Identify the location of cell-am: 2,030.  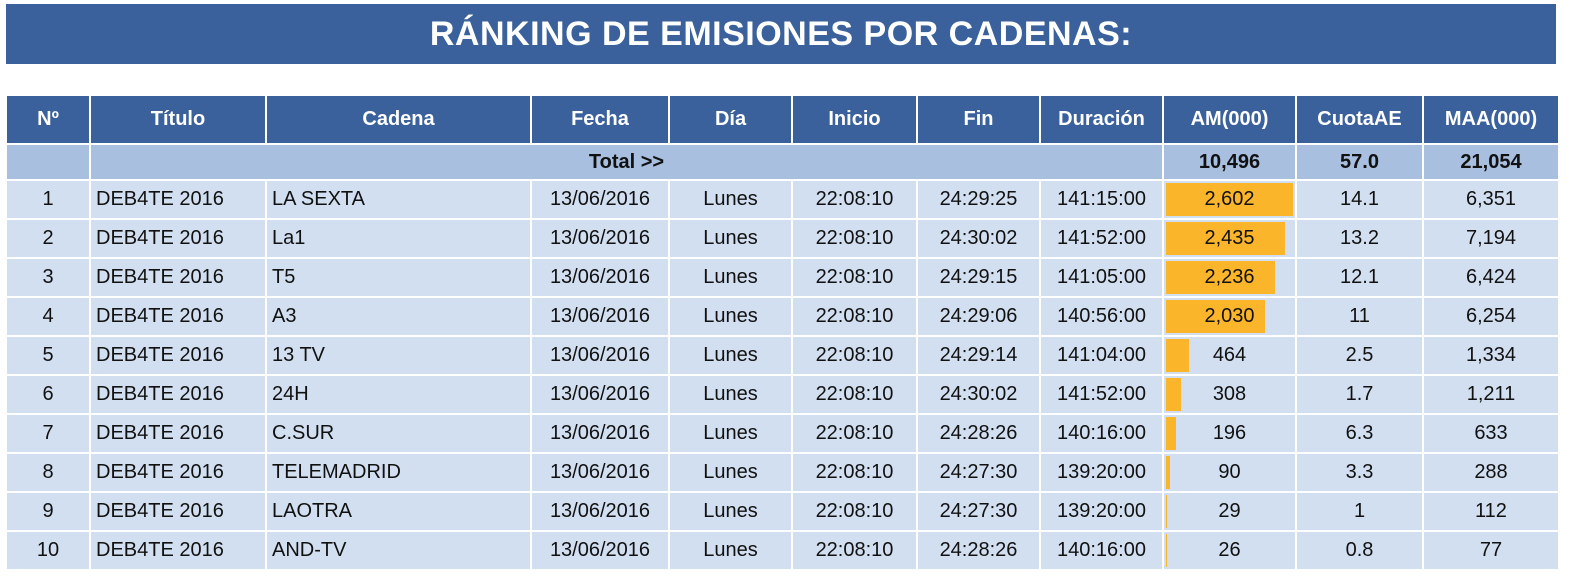
(1229, 316).